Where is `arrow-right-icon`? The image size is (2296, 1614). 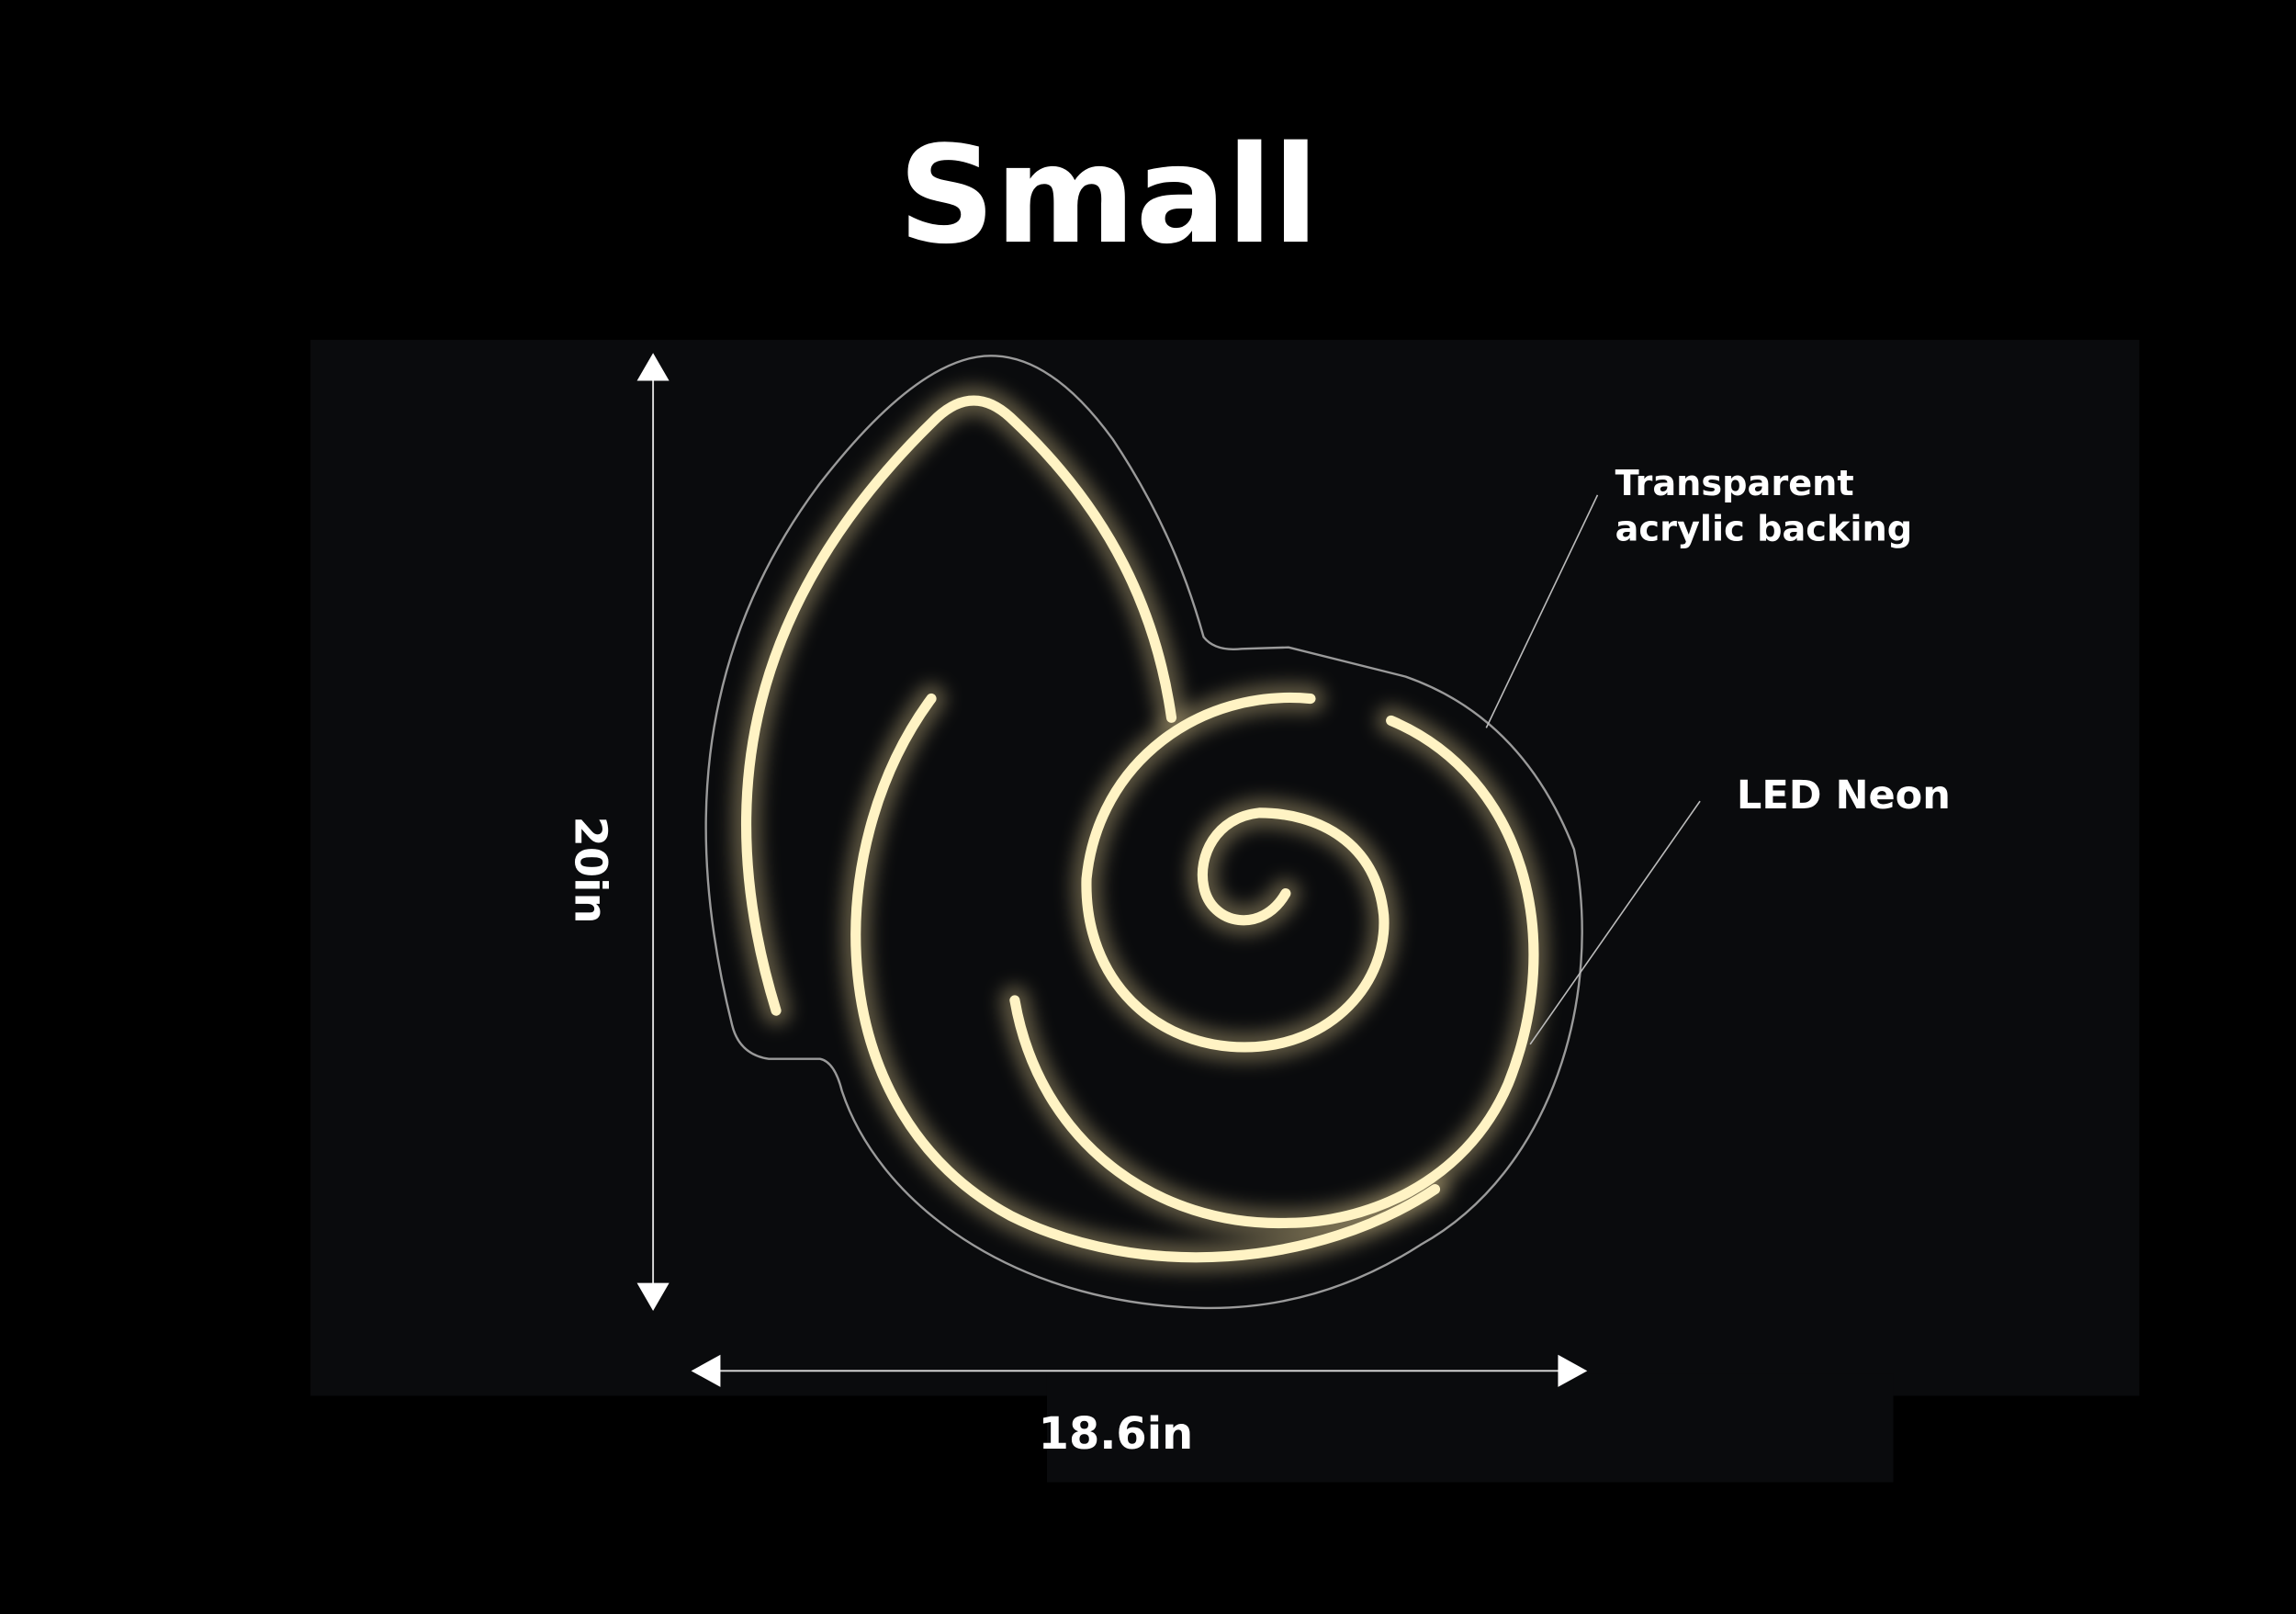
arrow-right-icon is located at coordinates (1573, 1370).